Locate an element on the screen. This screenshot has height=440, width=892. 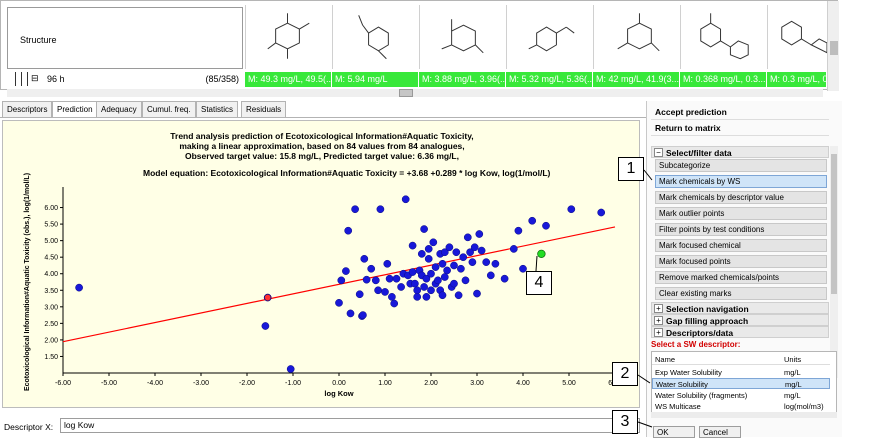
sw-list-item: Water Solubility (fragments) mg/L is located at coordinates (741, 395).